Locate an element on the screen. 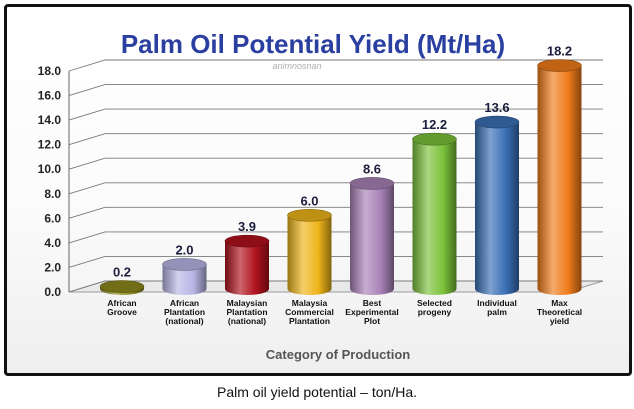 The height and width of the screenshot is (409, 634). y-tick-label: 16.0 is located at coordinates (50, 96).